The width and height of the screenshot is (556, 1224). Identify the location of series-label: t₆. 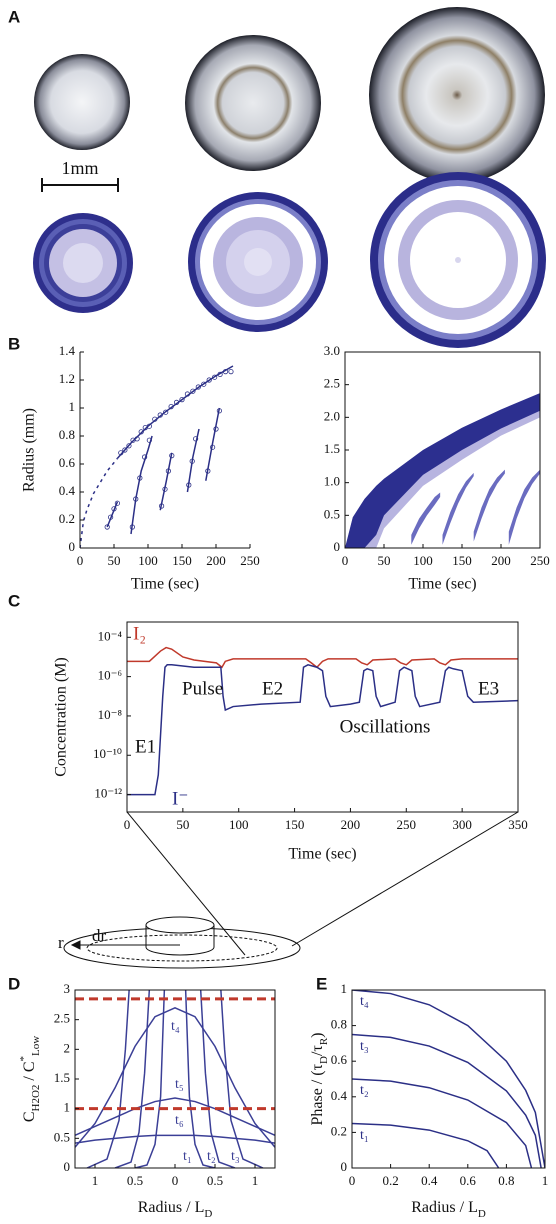
(179, 1120).